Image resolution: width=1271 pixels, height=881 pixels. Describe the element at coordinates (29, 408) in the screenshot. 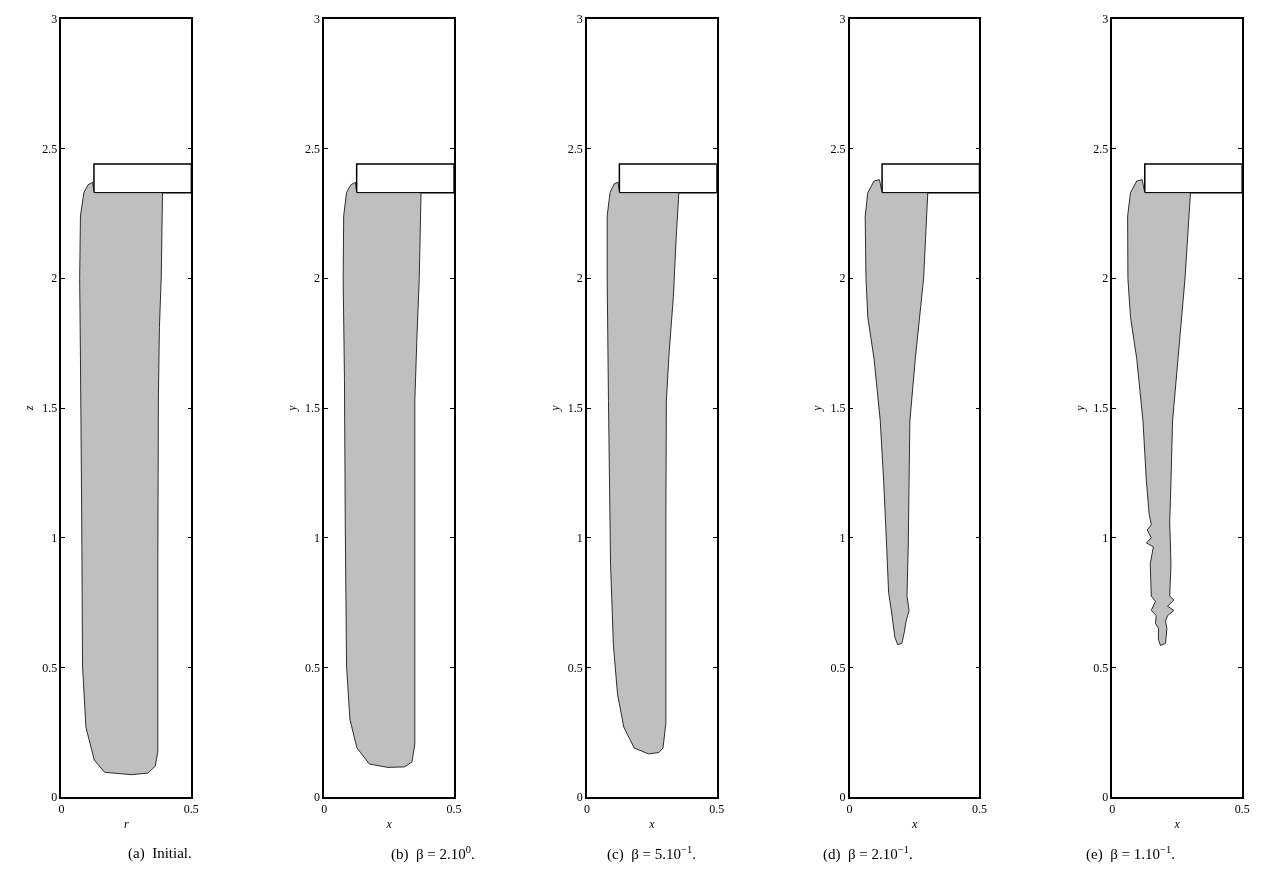

I see `y-axis-title: z` at that location.